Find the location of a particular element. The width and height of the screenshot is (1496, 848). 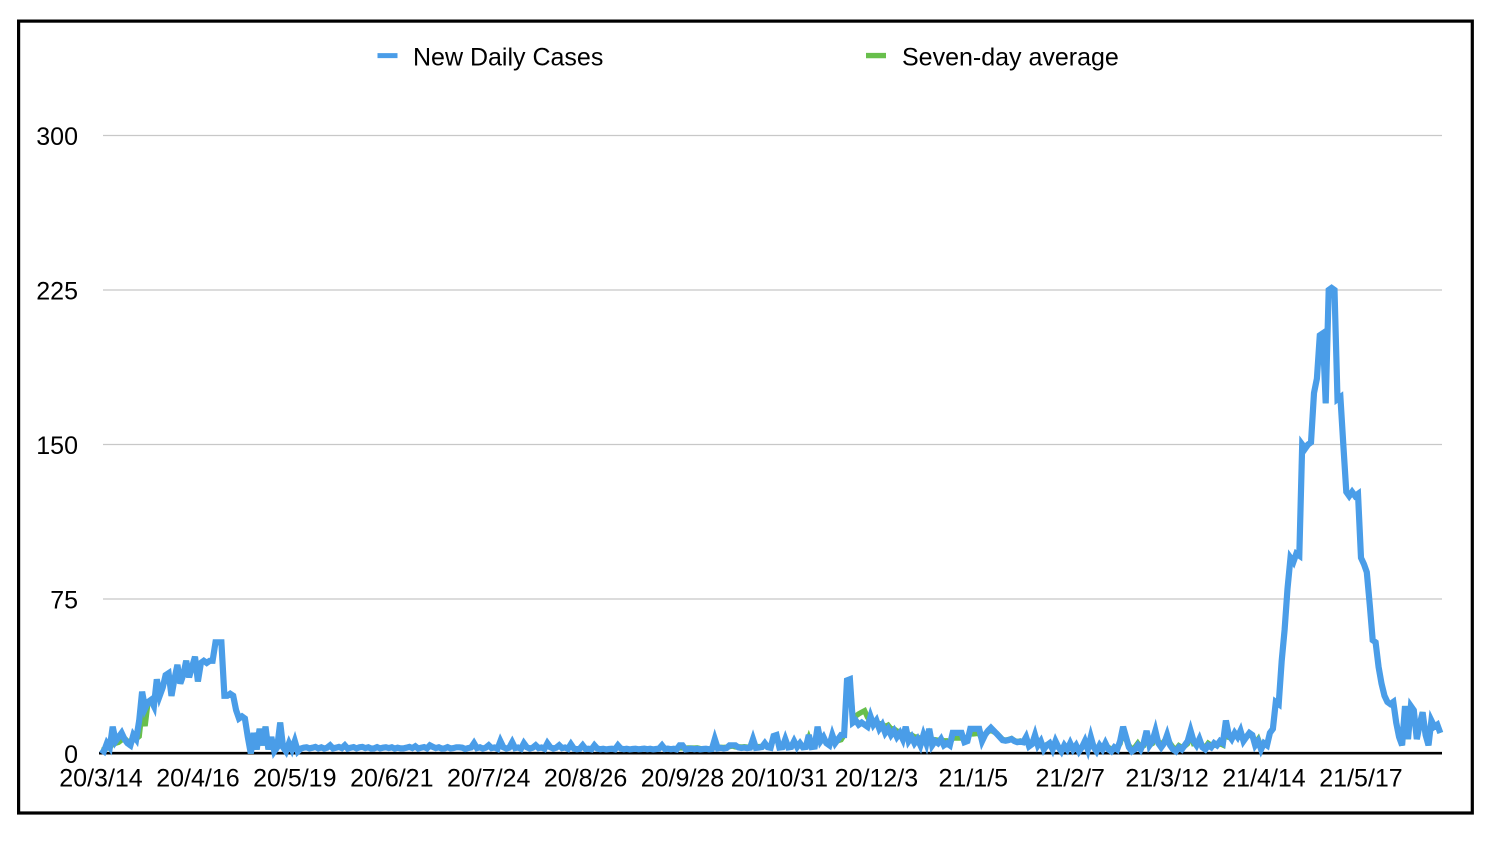

svg-text: 20/6/21 is located at coordinates (391, 779).